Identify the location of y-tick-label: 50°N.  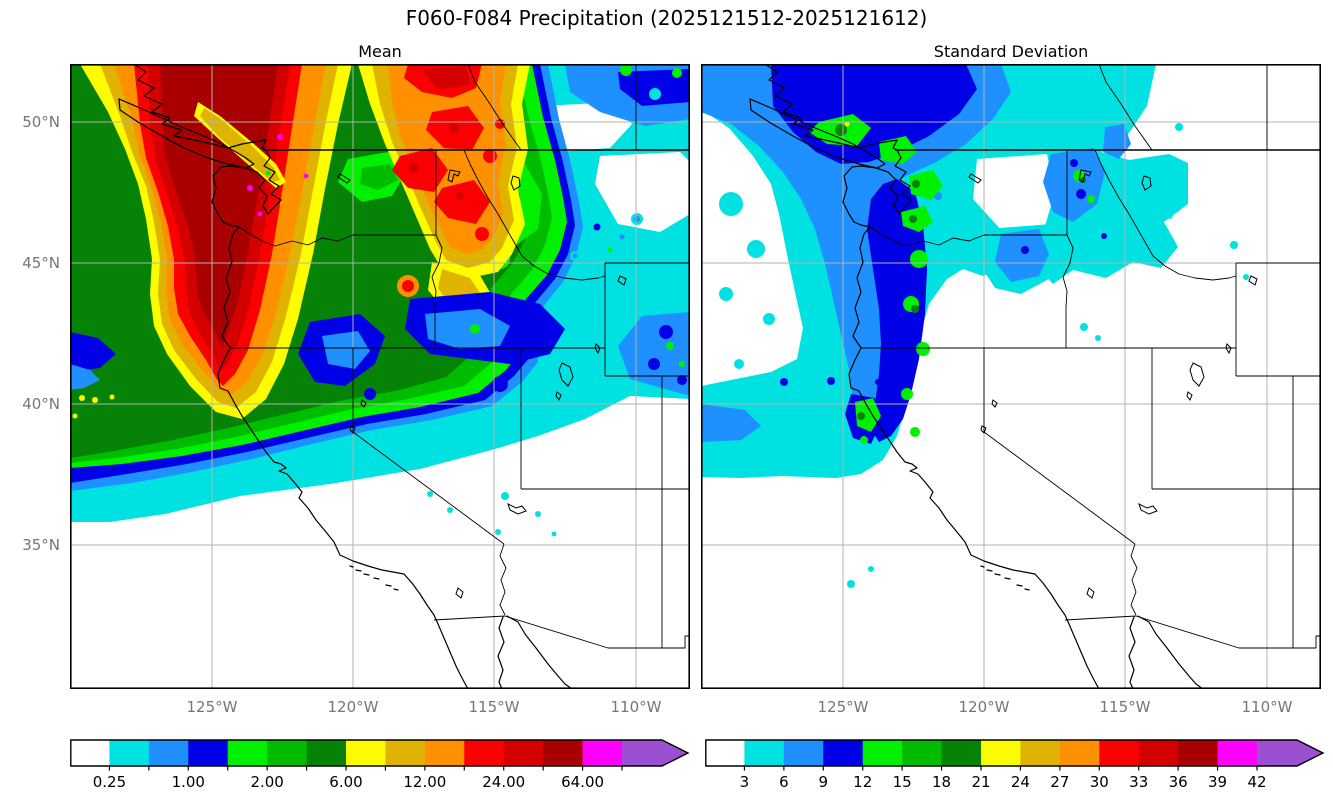
(41, 122).